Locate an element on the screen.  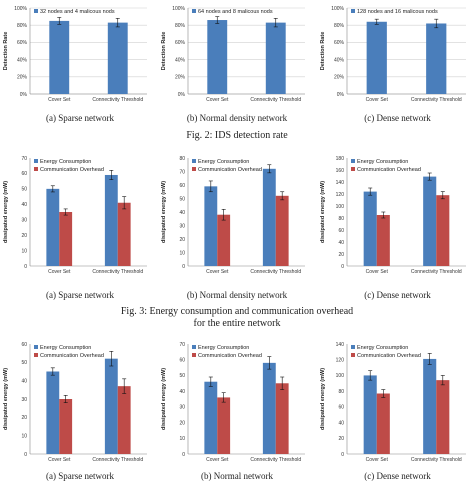
caption-2b: (b) Normal density network is located at coordinates (237, 295).